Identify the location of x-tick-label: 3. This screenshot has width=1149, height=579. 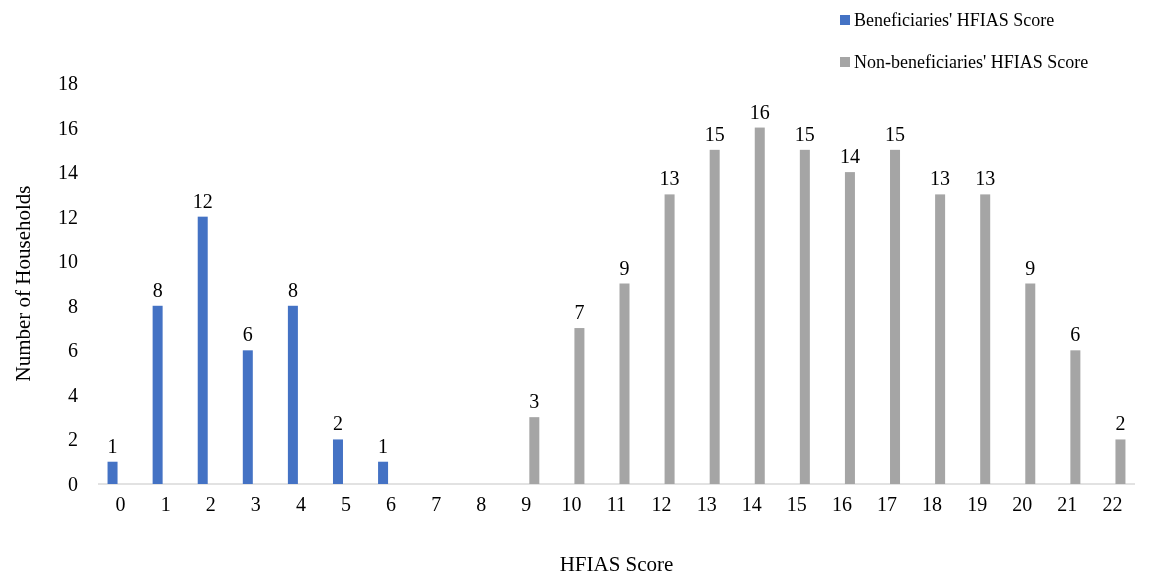
(255, 504).